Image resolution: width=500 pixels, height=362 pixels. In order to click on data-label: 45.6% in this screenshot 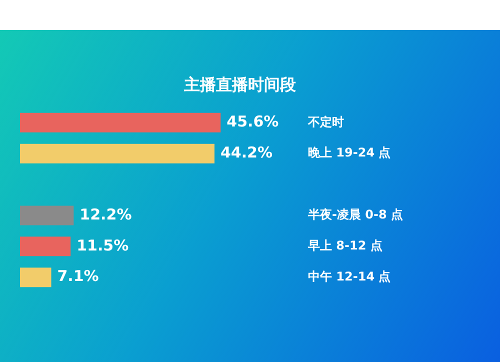, I will do `click(252, 121)`.